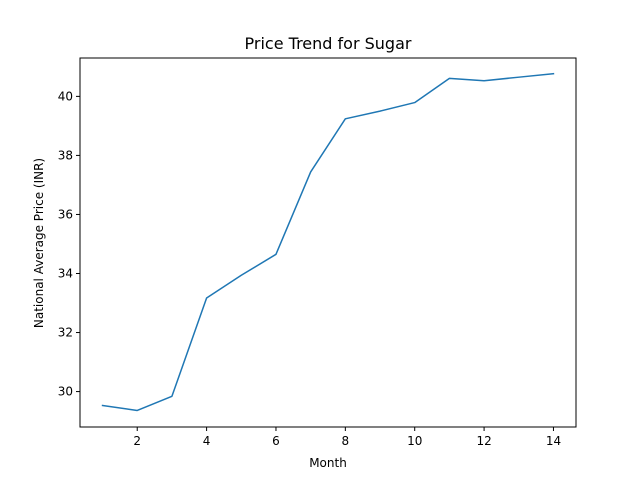 The height and width of the screenshot is (480, 640). I want to click on x-tick-label: 6, so click(276, 441).